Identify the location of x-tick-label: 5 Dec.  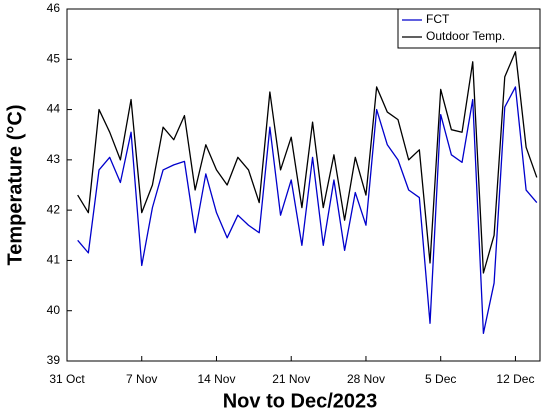
(440, 379).